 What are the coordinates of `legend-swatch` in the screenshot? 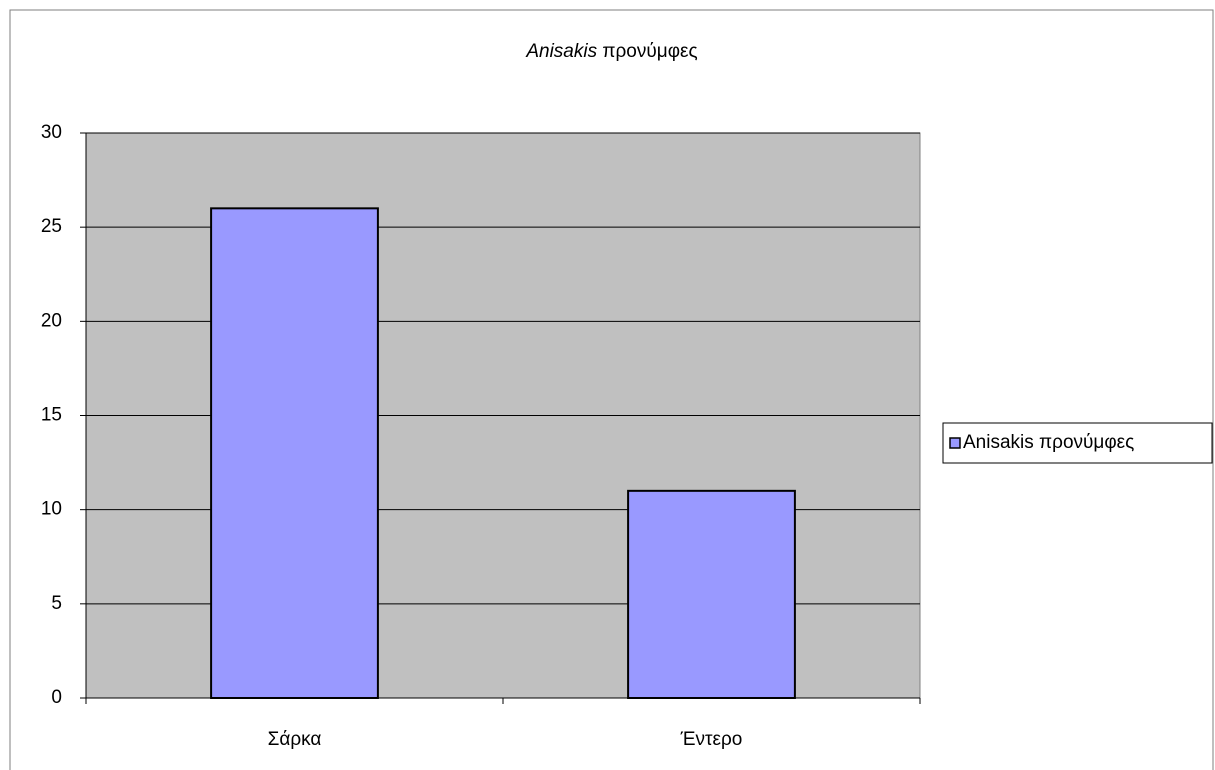 It's located at (955, 443).